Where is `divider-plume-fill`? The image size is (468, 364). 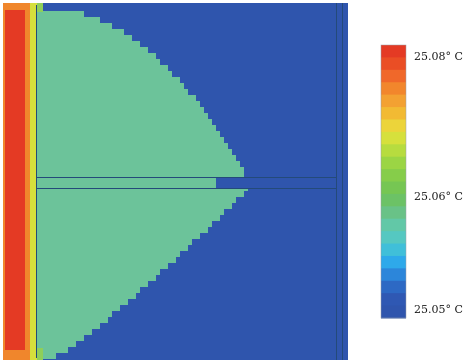
divider-plume-fill is located at coordinates (126, 183).